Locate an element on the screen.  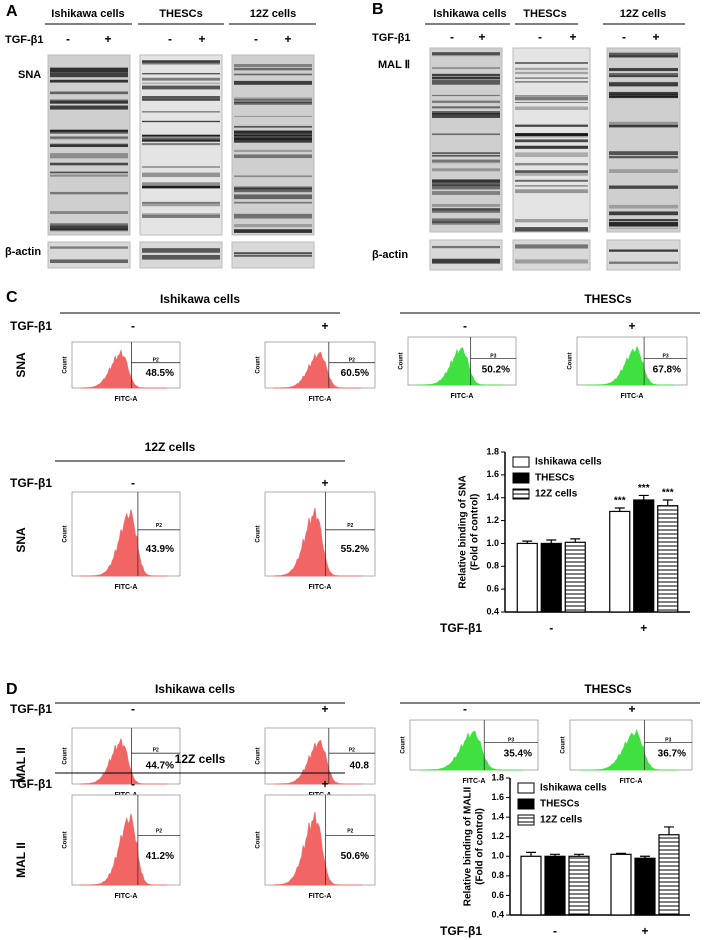
panel-letter: A is located at coordinates (12, 11).